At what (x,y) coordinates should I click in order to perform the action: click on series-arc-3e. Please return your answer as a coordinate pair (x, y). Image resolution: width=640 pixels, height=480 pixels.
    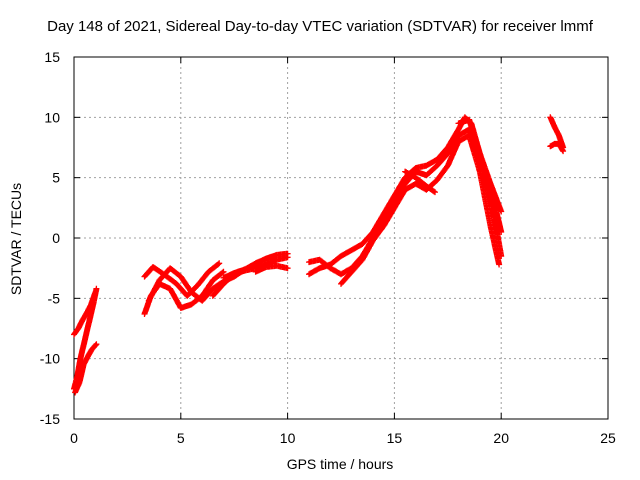
    Looking at the image, I should click on (480, 165).